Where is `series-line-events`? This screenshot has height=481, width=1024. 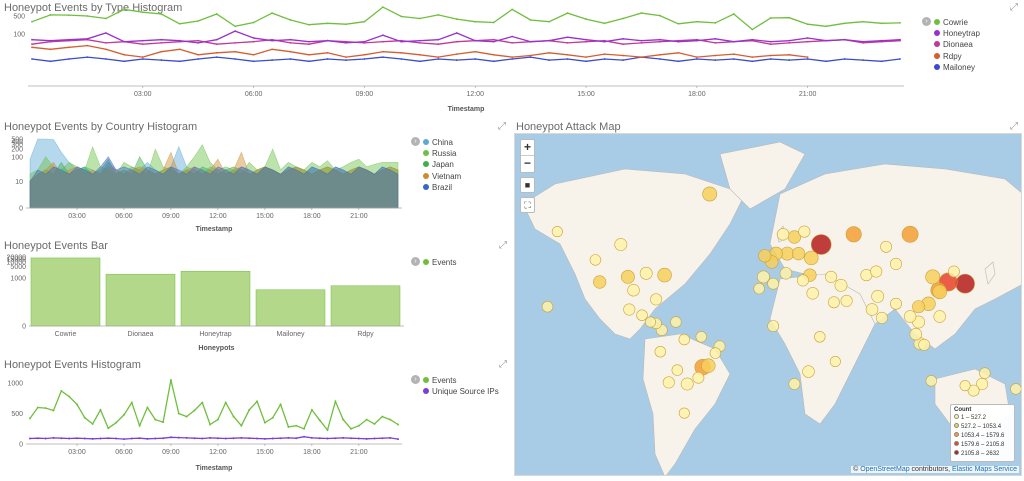 series-line-events is located at coordinates (214, 405).